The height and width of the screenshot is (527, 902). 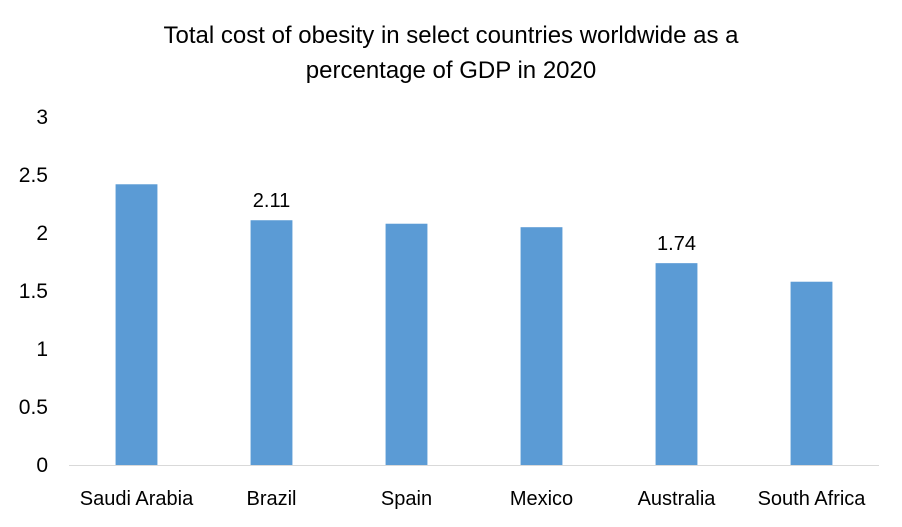 I want to click on x-tick-label: Australia, so click(x=677, y=499).